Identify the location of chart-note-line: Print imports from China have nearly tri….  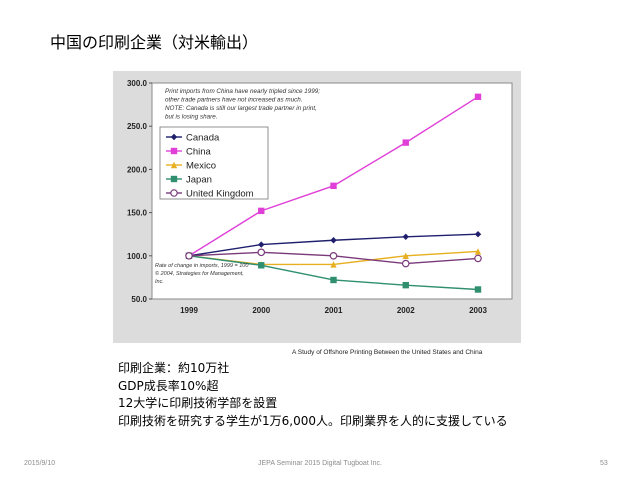
(242, 91).